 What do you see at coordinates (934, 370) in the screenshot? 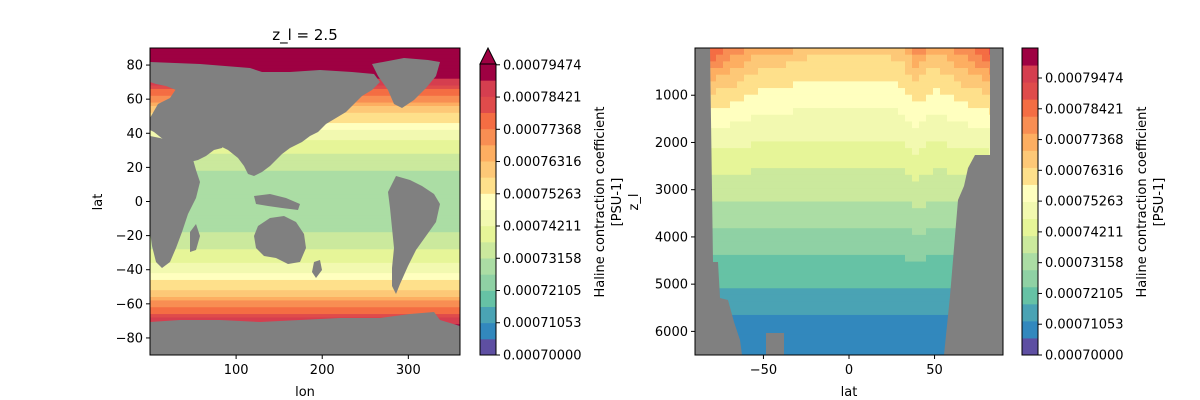
I see `x-tick-label: 50` at bounding box center [934, 370].